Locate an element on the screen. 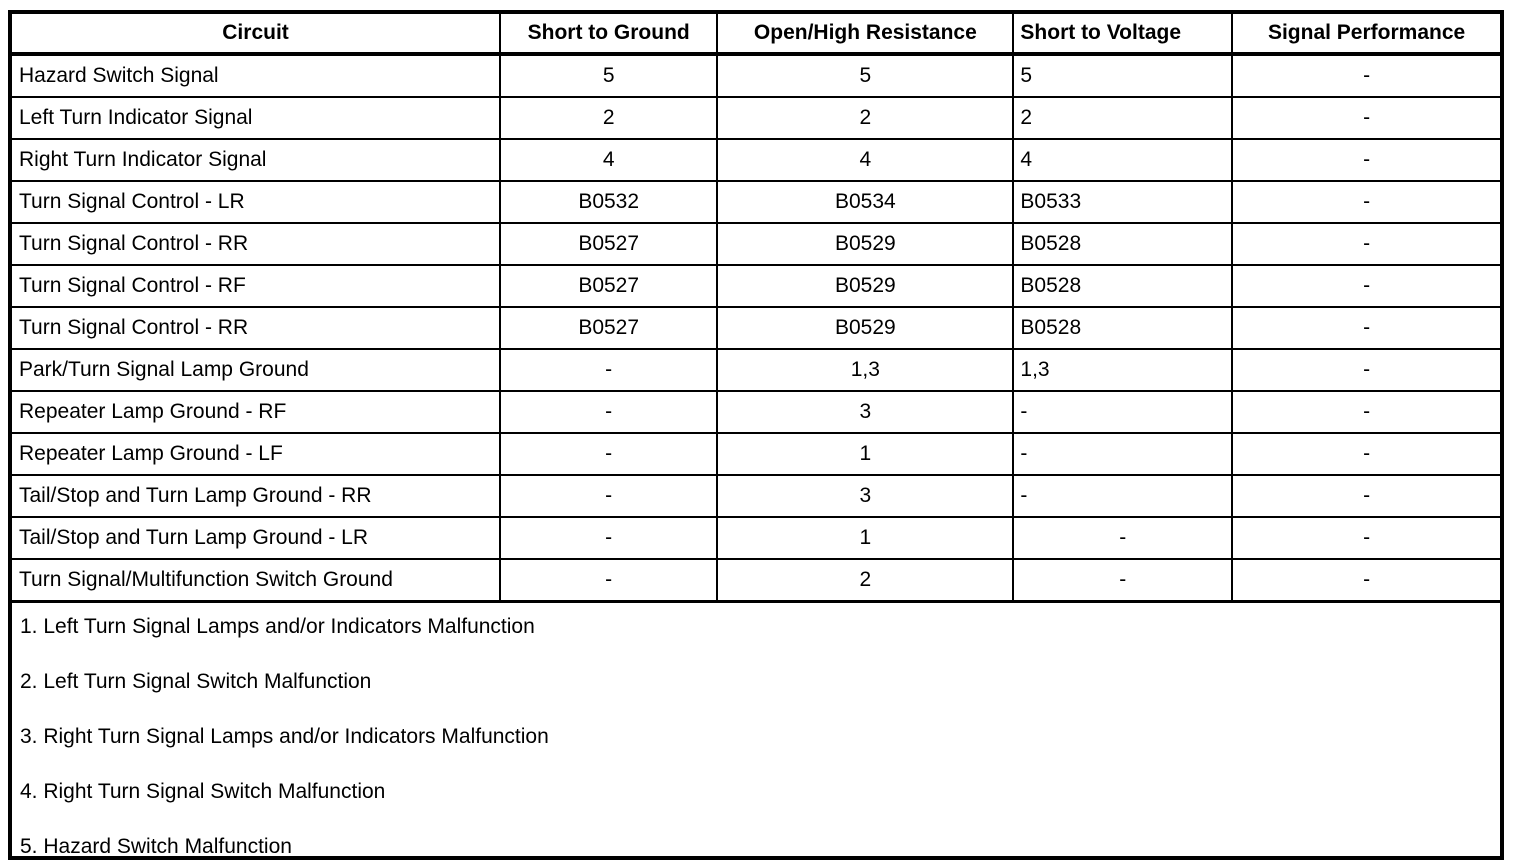  cell-circuit: Left Turn Indicator Signal is located at coordinates (257, 118).